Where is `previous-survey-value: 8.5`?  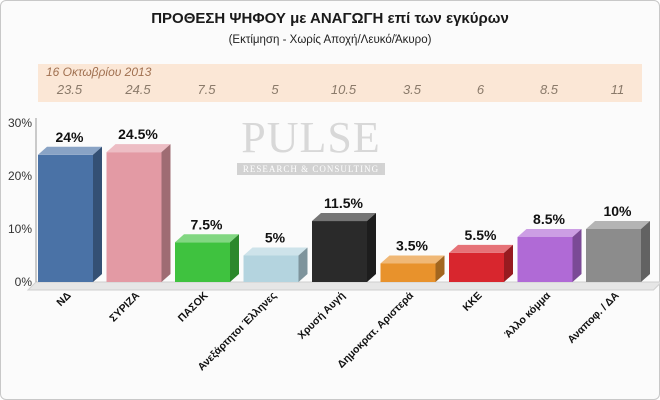
previous-survey-value: 8.5 is located at coordinates (549, 89).